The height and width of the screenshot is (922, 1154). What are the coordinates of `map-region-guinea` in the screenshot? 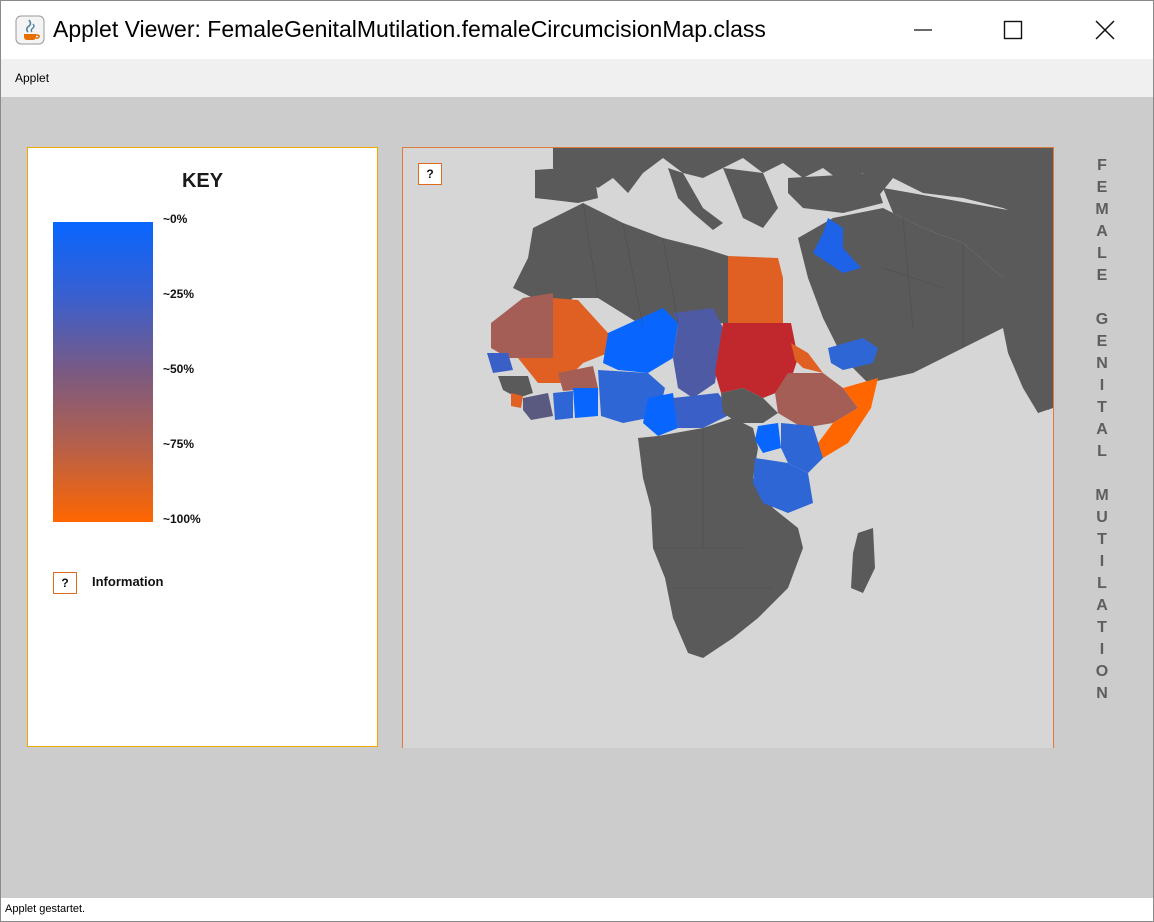 It's located at (515, 387).